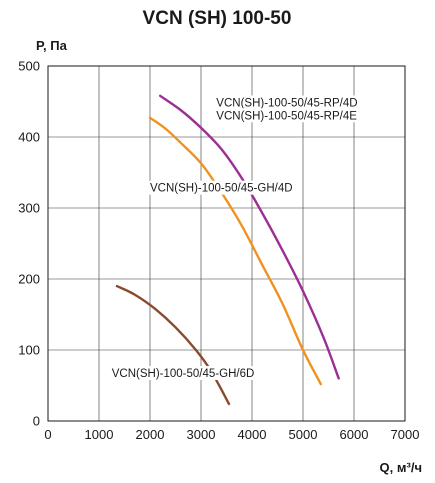  Describe the element at coordinates (29, 350) in the screenshot. I see `y-tick-label: 100` at that location.